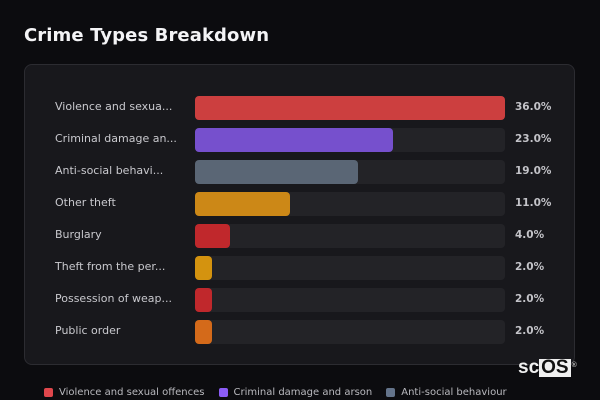 This screenshot has width=600, height=400. Describe the element at coordinates (533, 203) in the screenshot. I see `value-label: 11.0%` at that location.